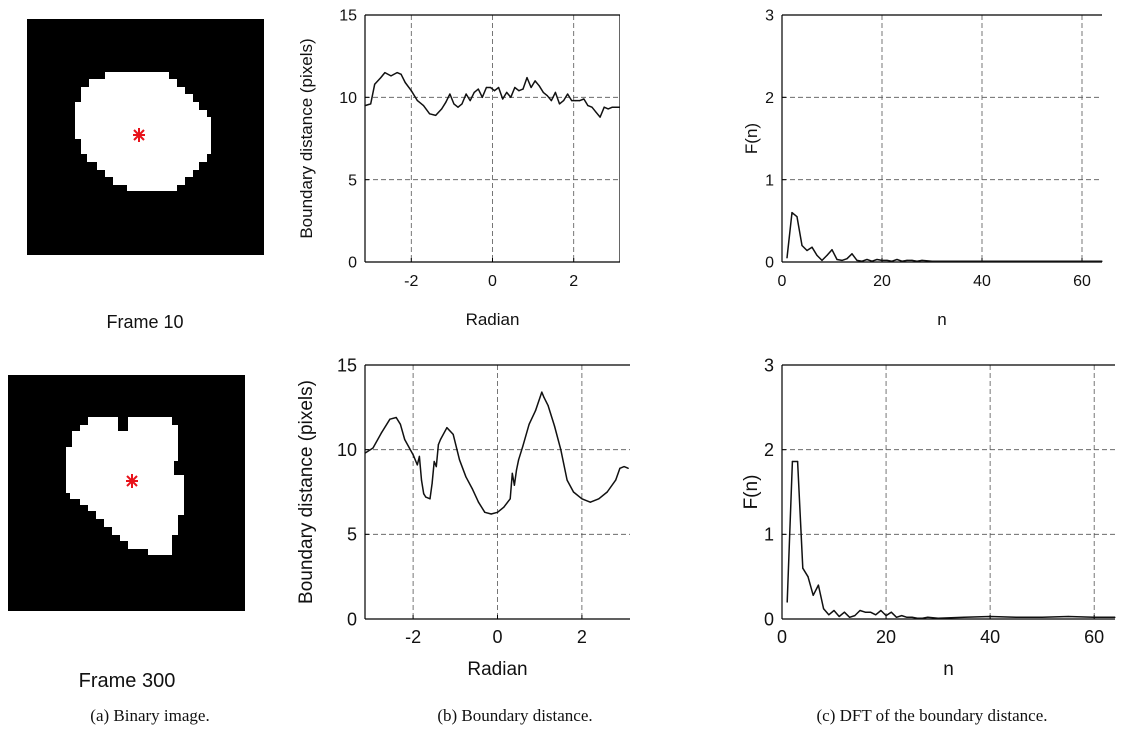 The width and height of the screenshot is (1124, 740). I want to click on y-tick-label: 3, so click(769, 16).